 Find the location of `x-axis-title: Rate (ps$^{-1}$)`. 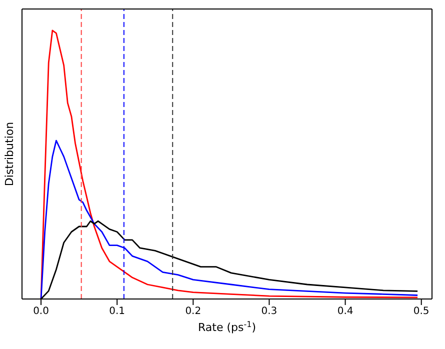

x-axis-title: Rate (ps$^{-1}$) is located at coordinates (227, 327).